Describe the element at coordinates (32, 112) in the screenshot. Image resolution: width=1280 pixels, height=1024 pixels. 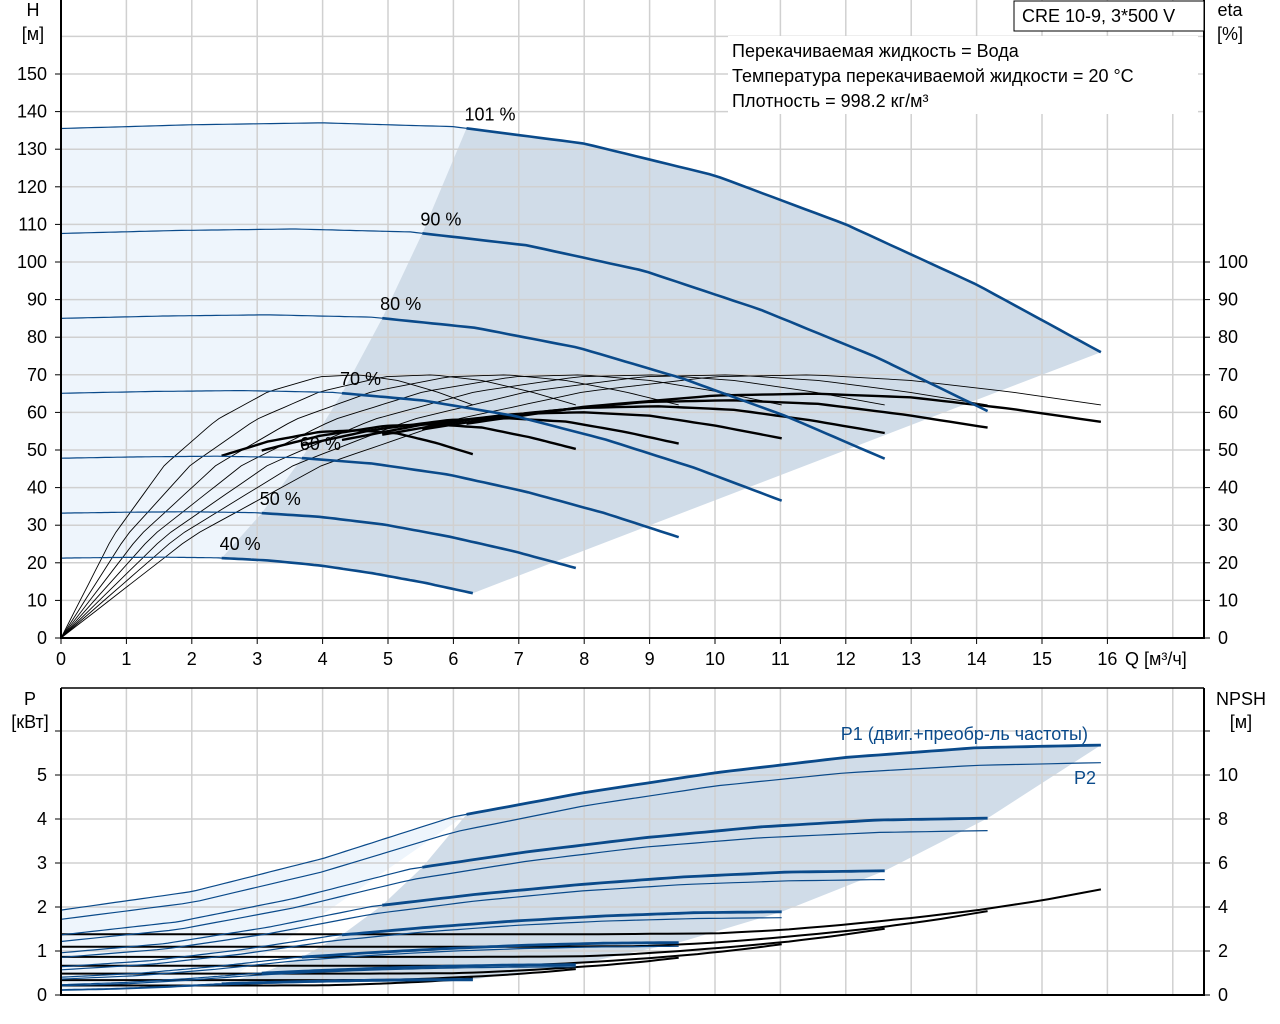
I see `h-tick-label: 140` at that location.